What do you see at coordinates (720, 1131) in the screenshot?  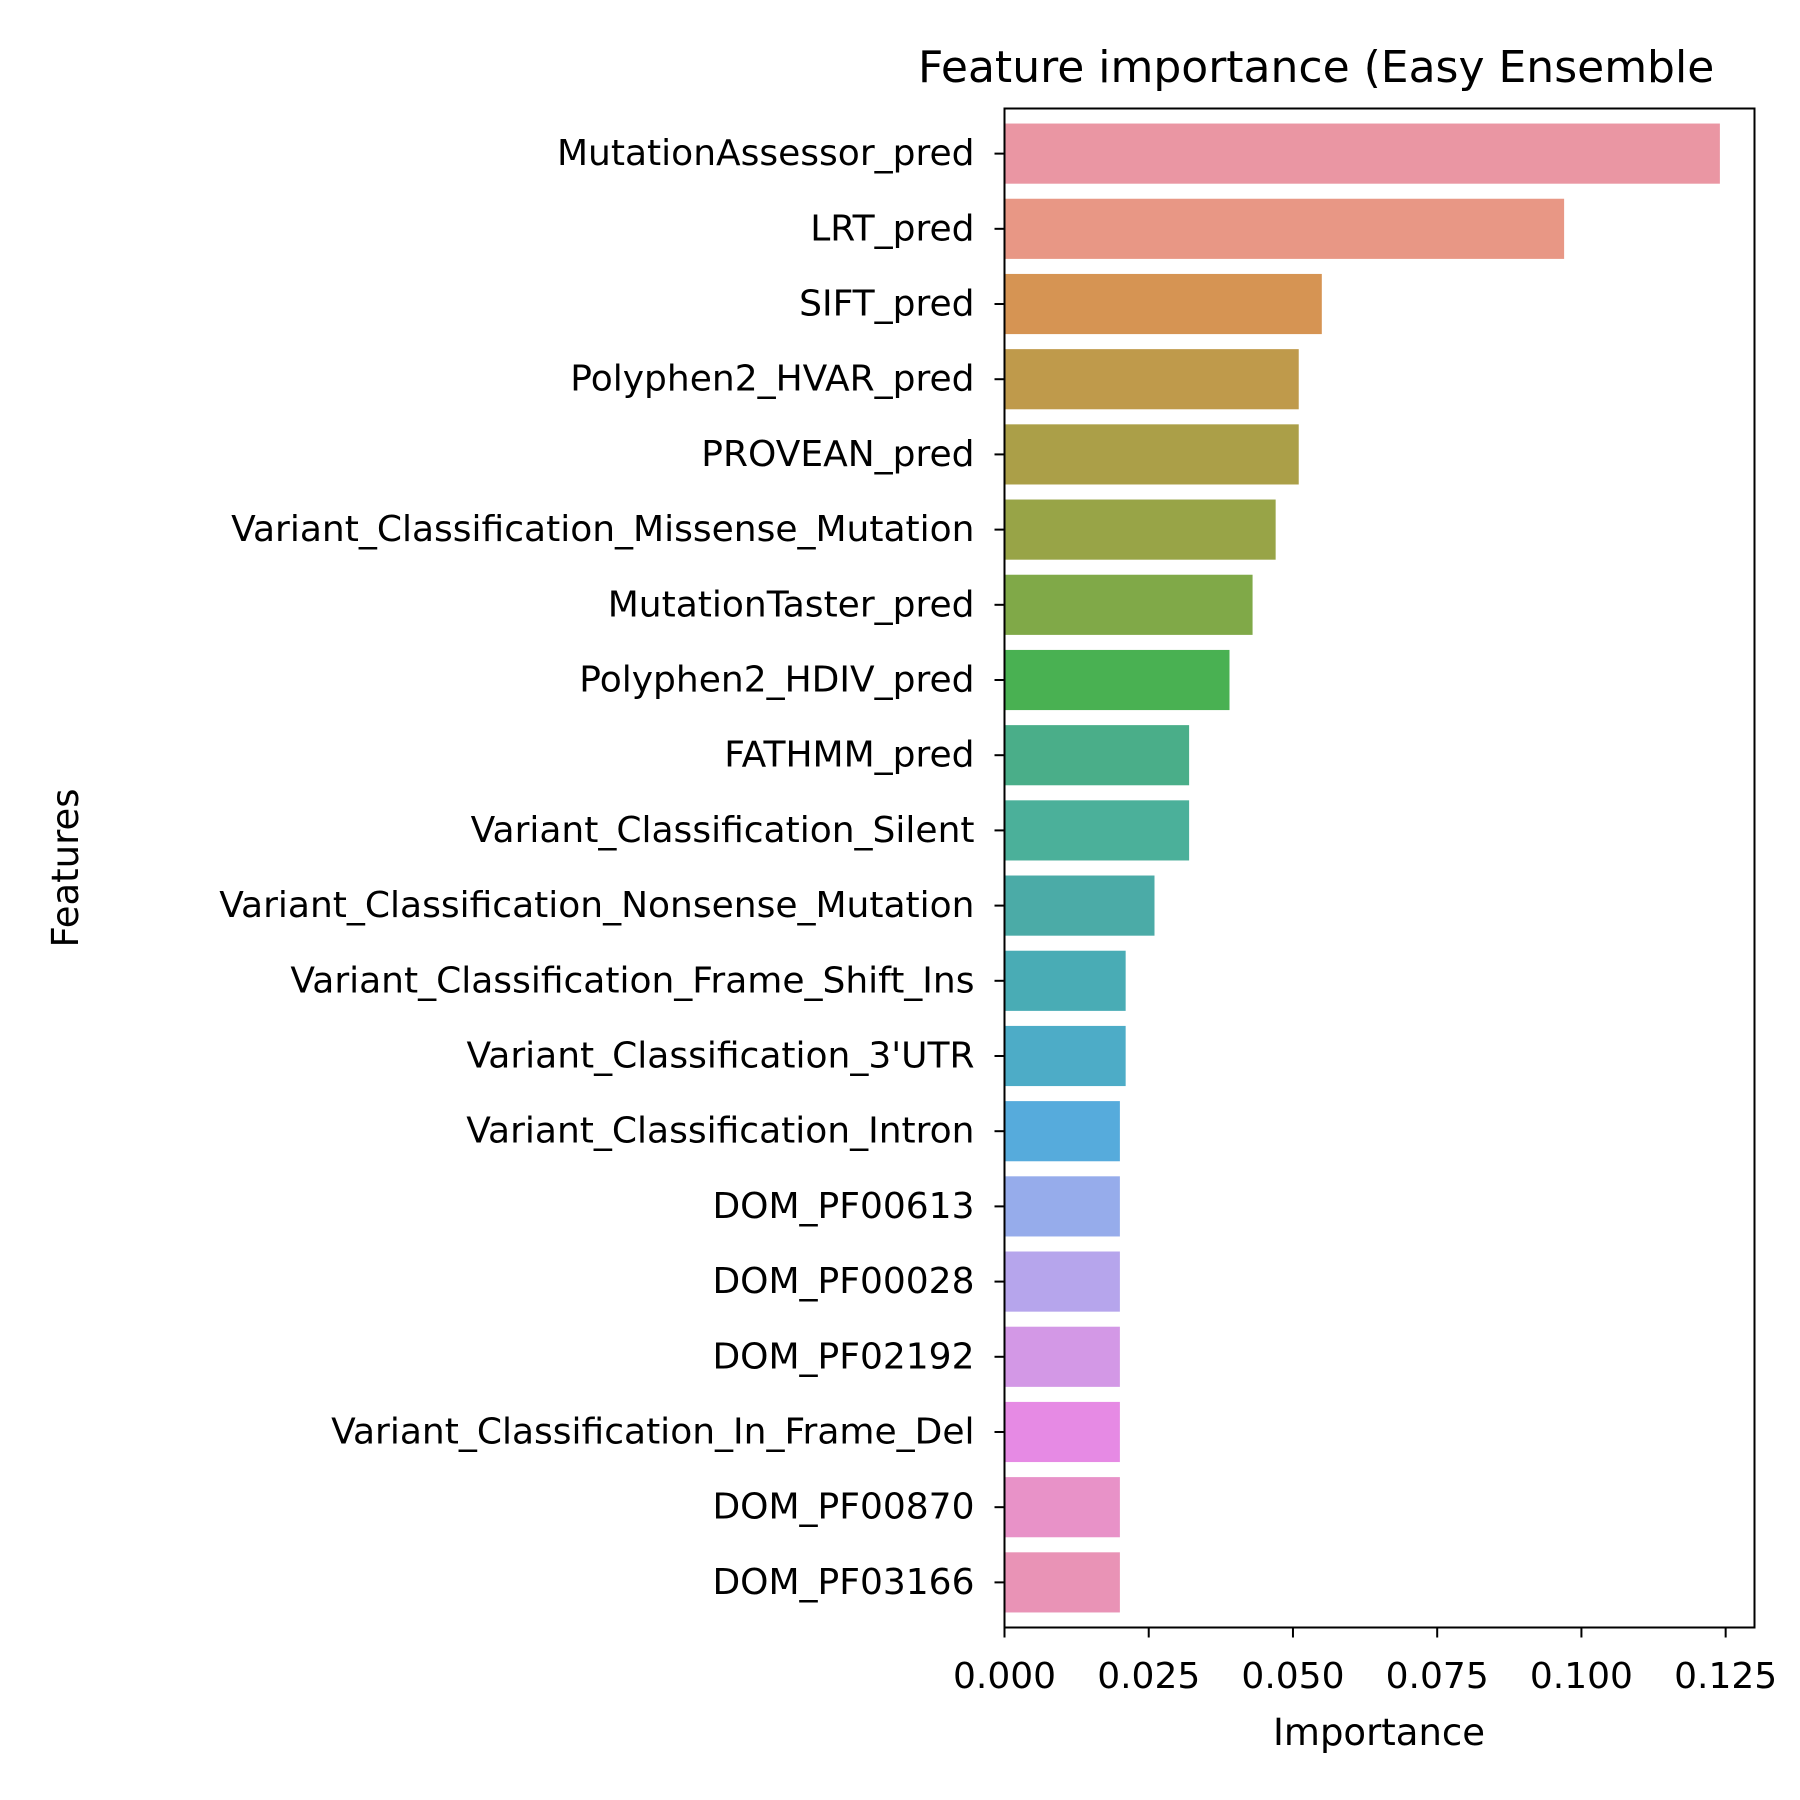 I see `y-tick-label: Variant_Classification_Intron` at bounding box center [720, 1131].